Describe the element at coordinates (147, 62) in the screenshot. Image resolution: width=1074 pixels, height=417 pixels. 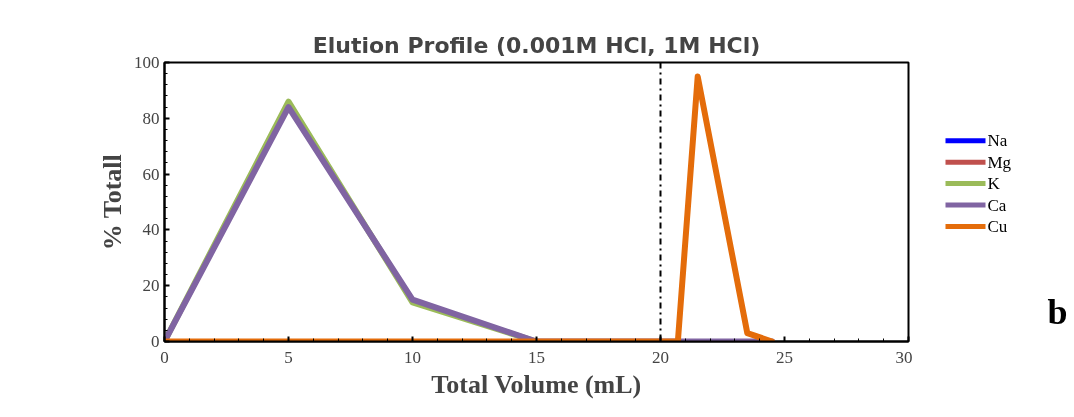
I see `y-tick-label: 100` at that location.